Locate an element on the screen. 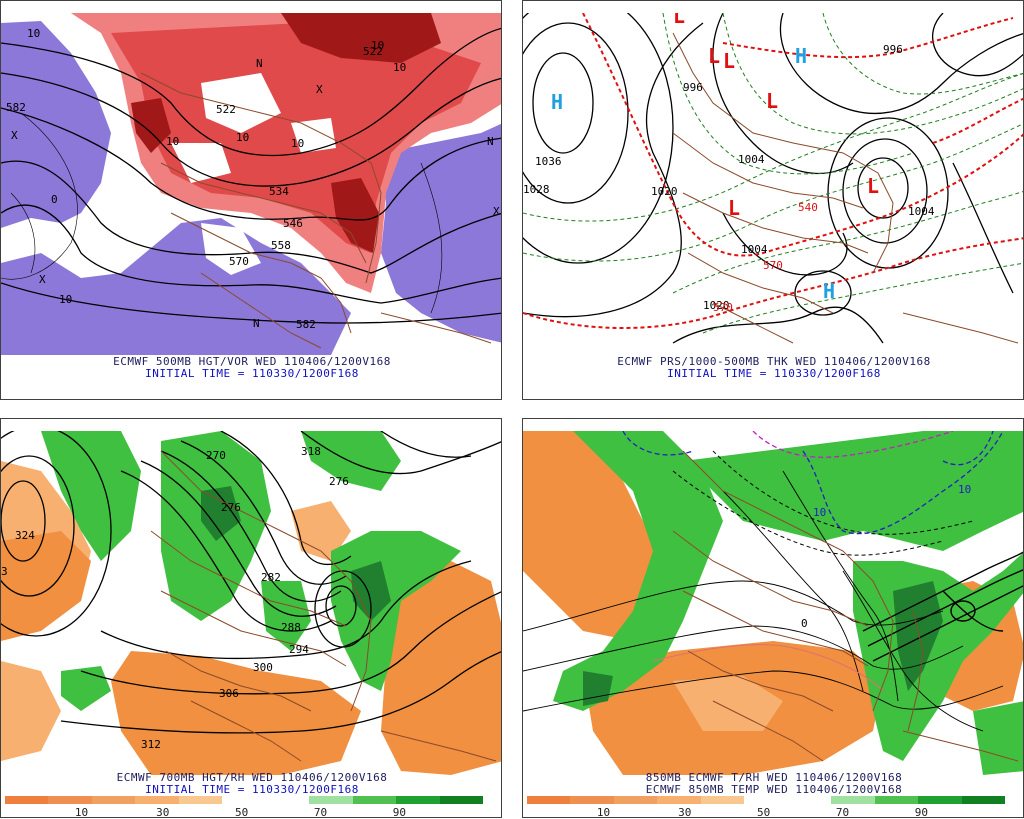 This screenshot has height=819, width=1024. contour-label: 534 is located at coordinates (279, 191).